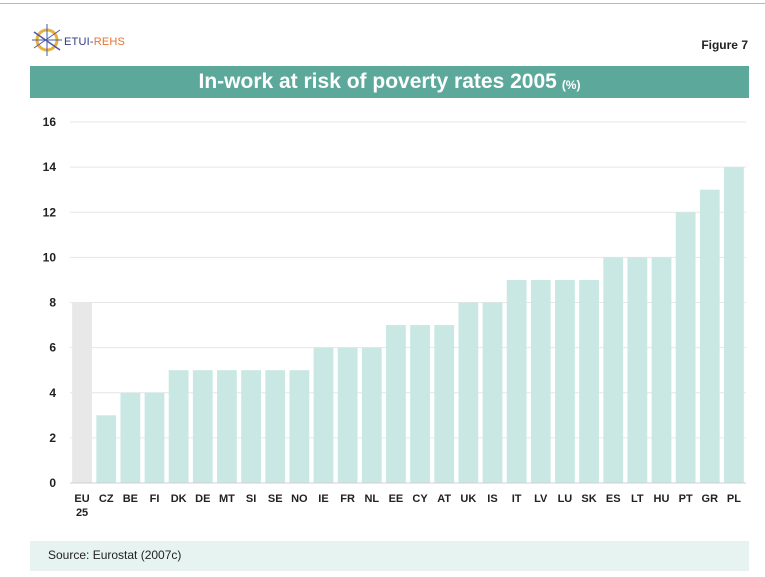 This screenshot has width=765, height=577. What do you see at coordinates (420, 499) in the screenshot?
I see `x-tick-label: CY` at bounding box center [420, 499].